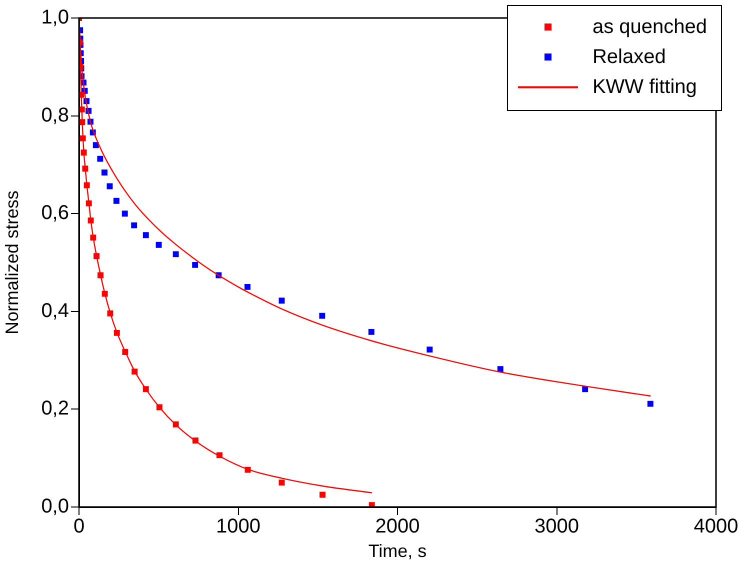  What do you see at coordinates (55, 311) in the screenshot?
I see `y-tick-label: 0,4` at bounding box center [55, 311].